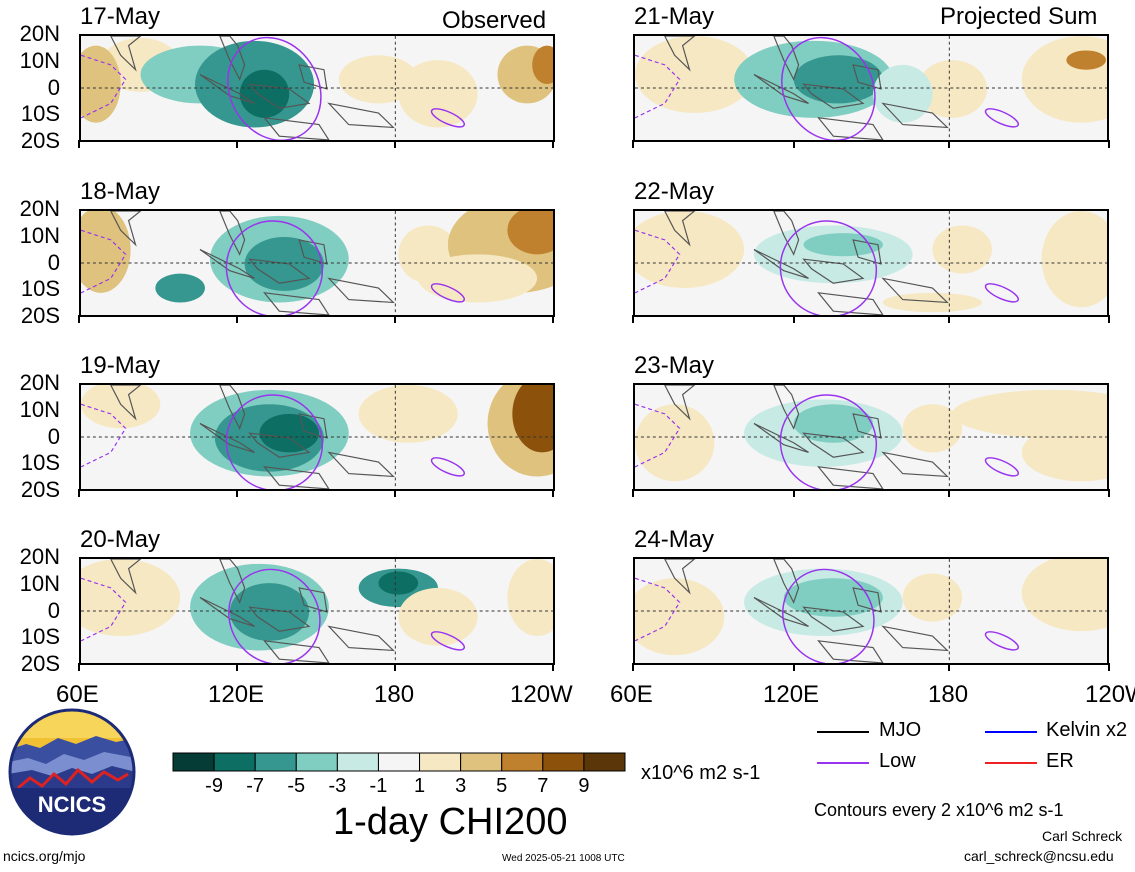 Image resolution: width=1135 pixels, height=872 pixels. I want to click on legend: MJO Kelvin x2 Low ER, so click(976, 749).